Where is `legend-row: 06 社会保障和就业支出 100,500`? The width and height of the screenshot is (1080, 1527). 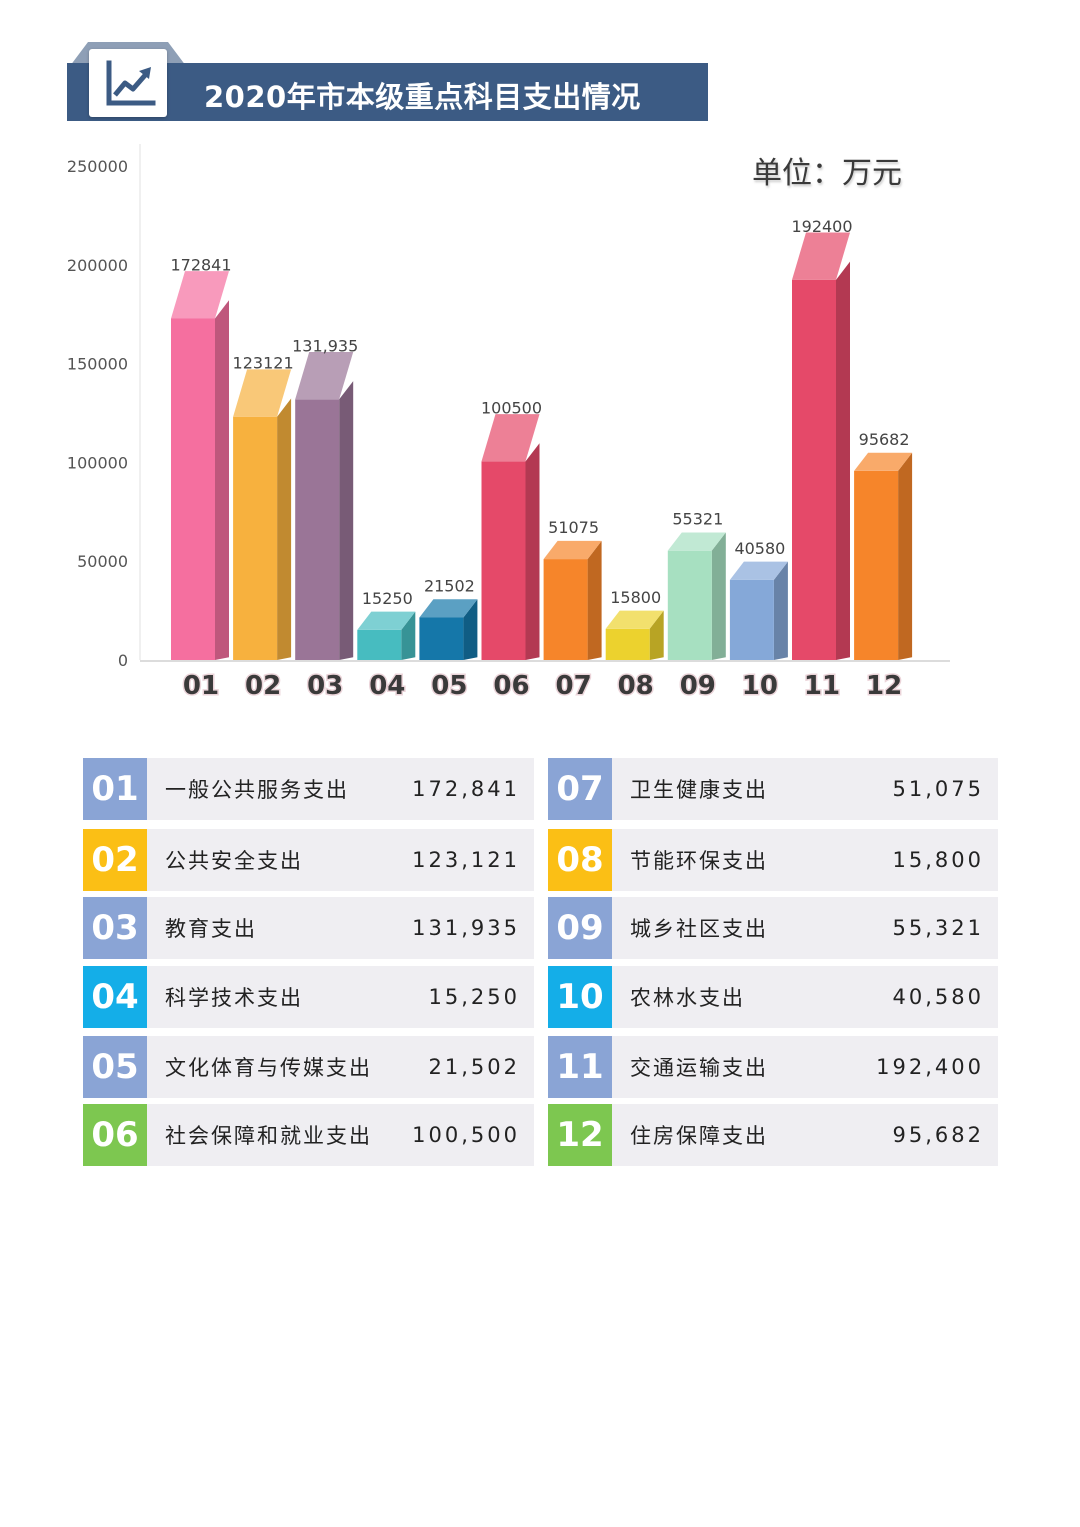
legend-row: 06 社会保障和就业支出 100,500 is located at coordinates (308, 1135).